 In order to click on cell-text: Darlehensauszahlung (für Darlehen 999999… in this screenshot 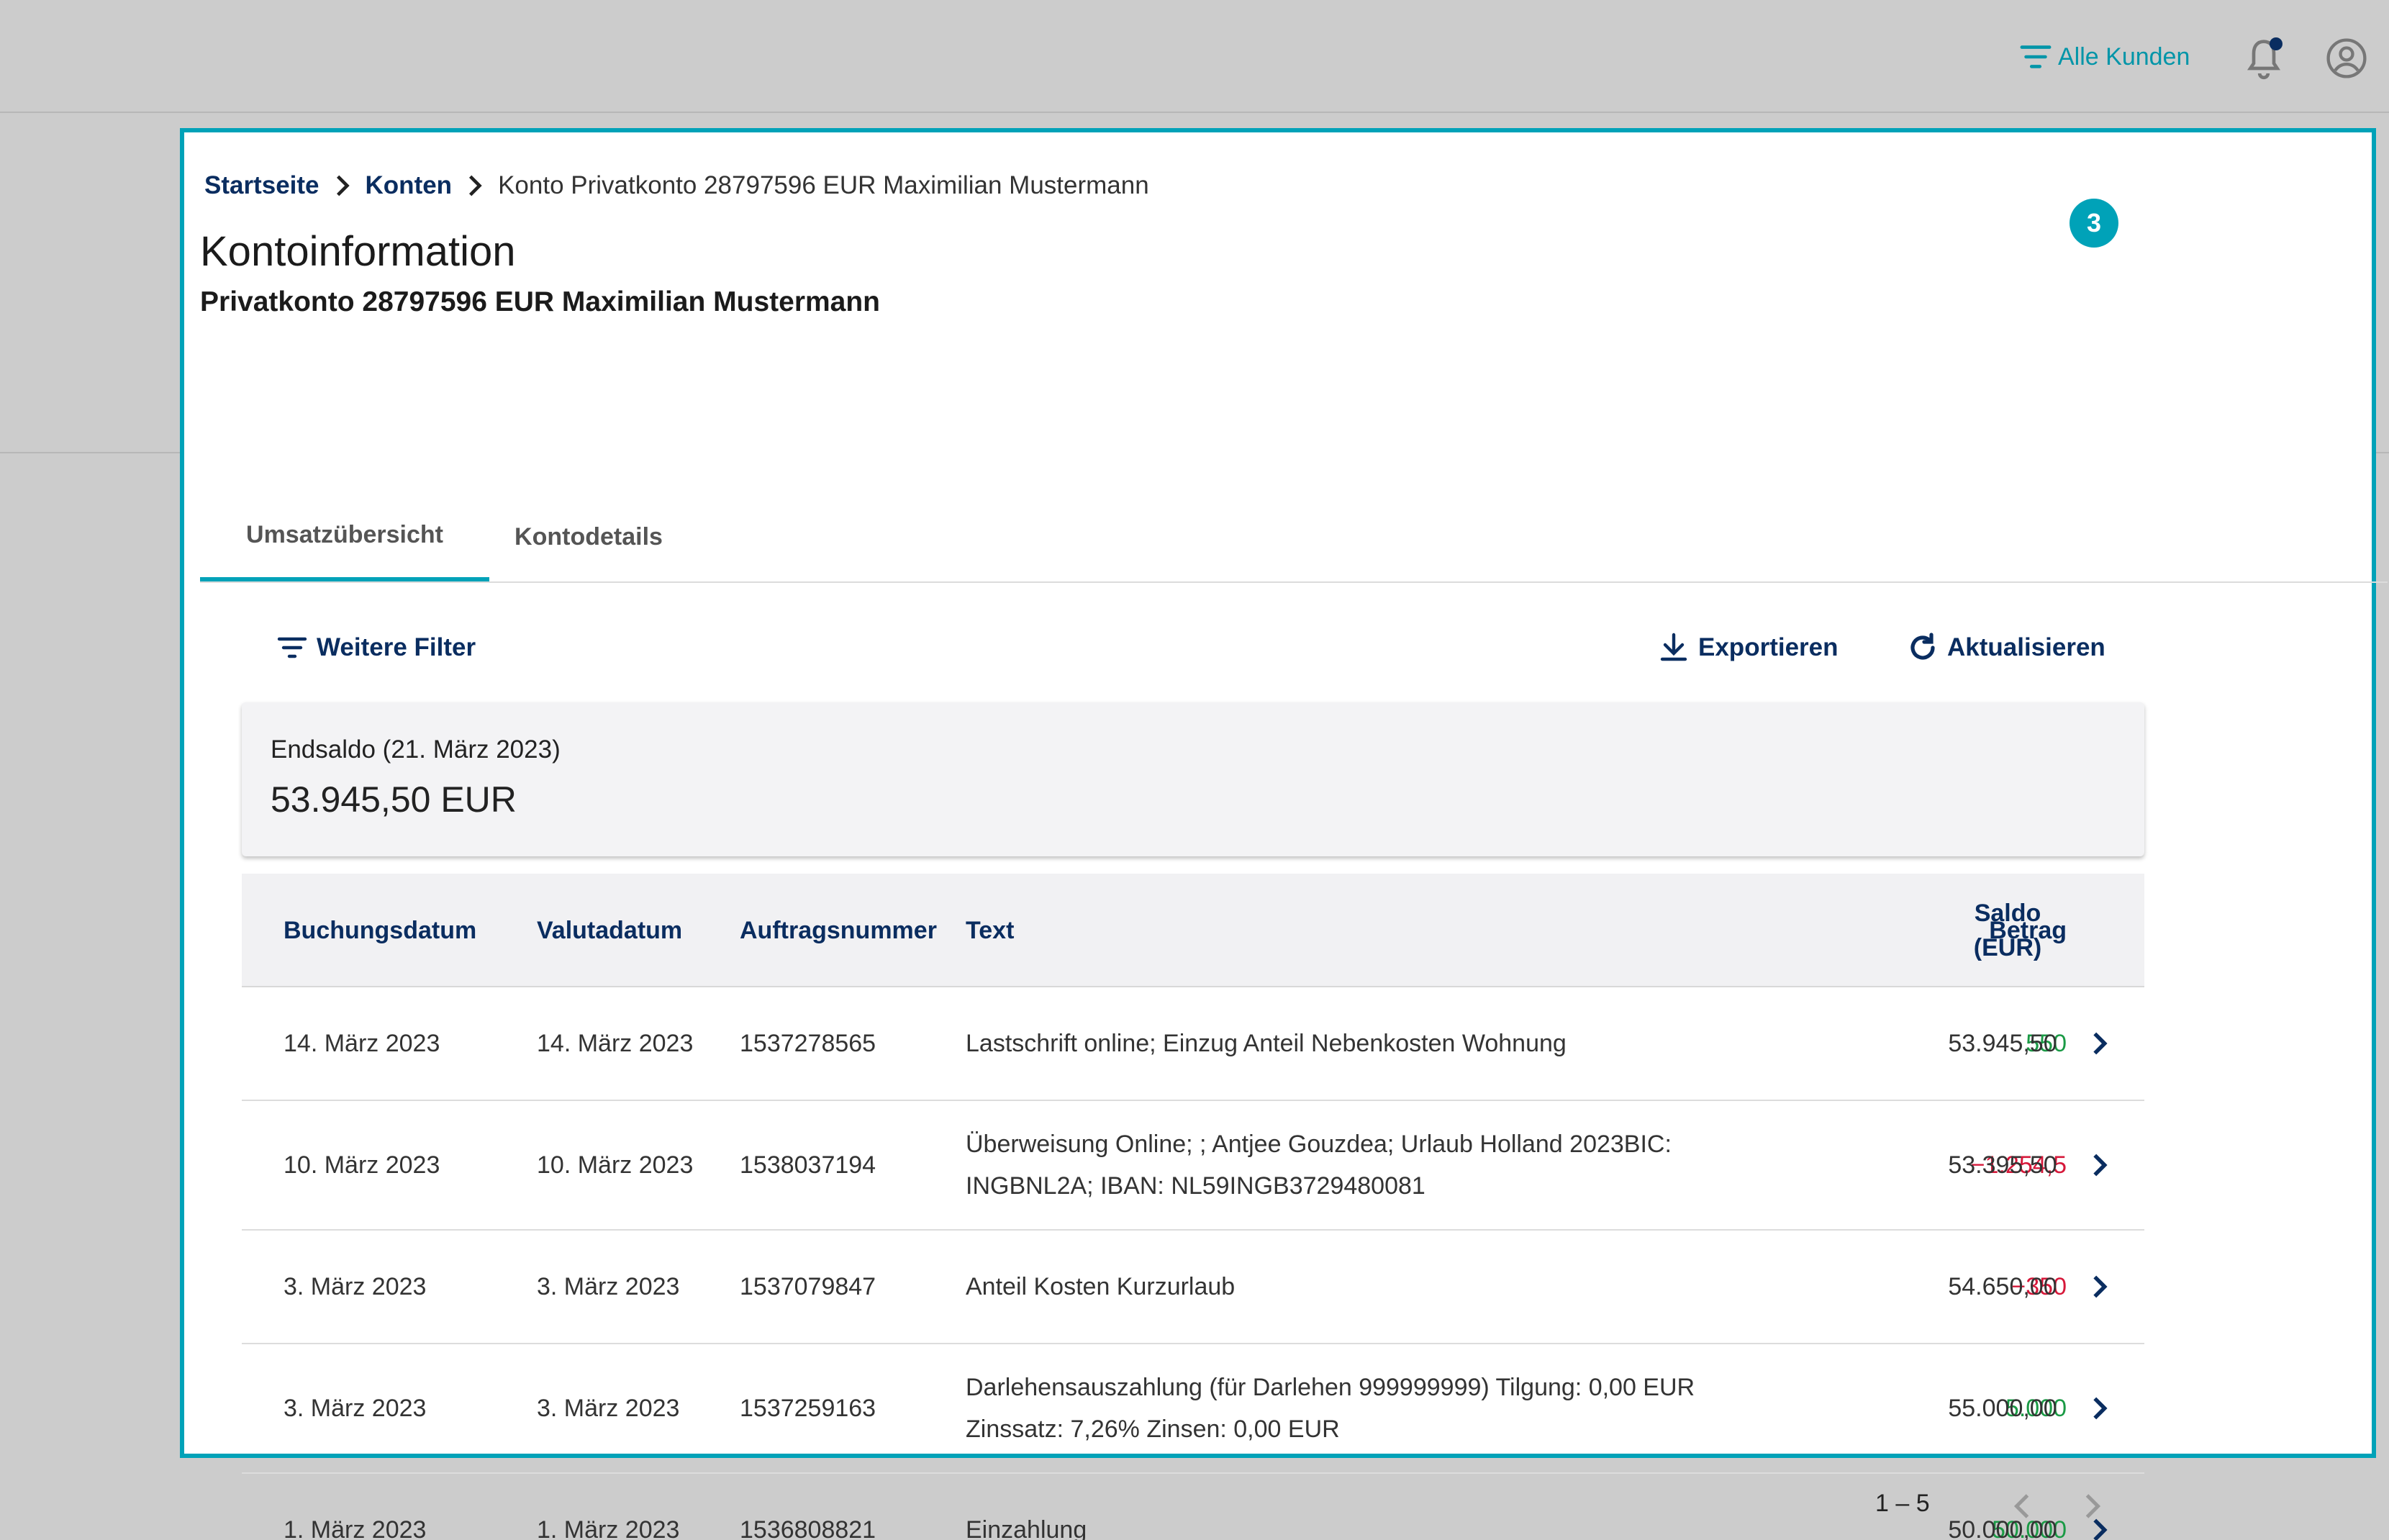, I will do `click(1330, 1408)`.